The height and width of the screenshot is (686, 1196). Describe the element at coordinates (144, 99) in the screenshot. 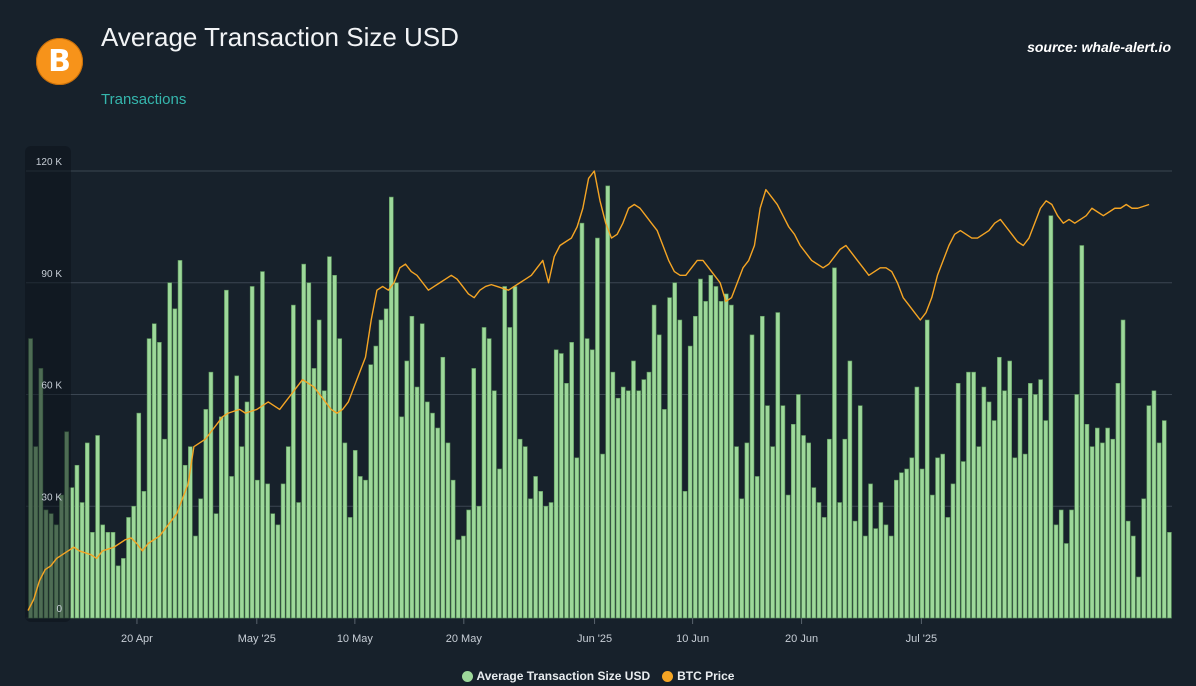

I see `chart-subtitle: Transactions` at that location.